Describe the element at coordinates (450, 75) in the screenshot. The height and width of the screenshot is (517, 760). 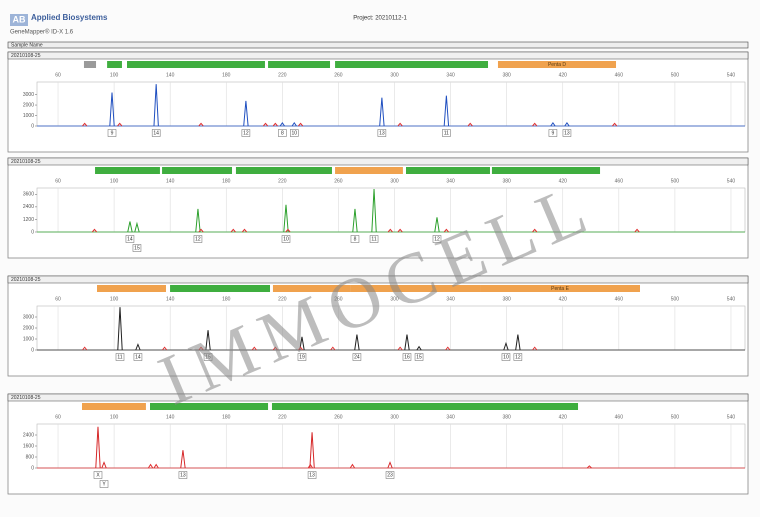
I see `x-tick-label: 340` at that location.